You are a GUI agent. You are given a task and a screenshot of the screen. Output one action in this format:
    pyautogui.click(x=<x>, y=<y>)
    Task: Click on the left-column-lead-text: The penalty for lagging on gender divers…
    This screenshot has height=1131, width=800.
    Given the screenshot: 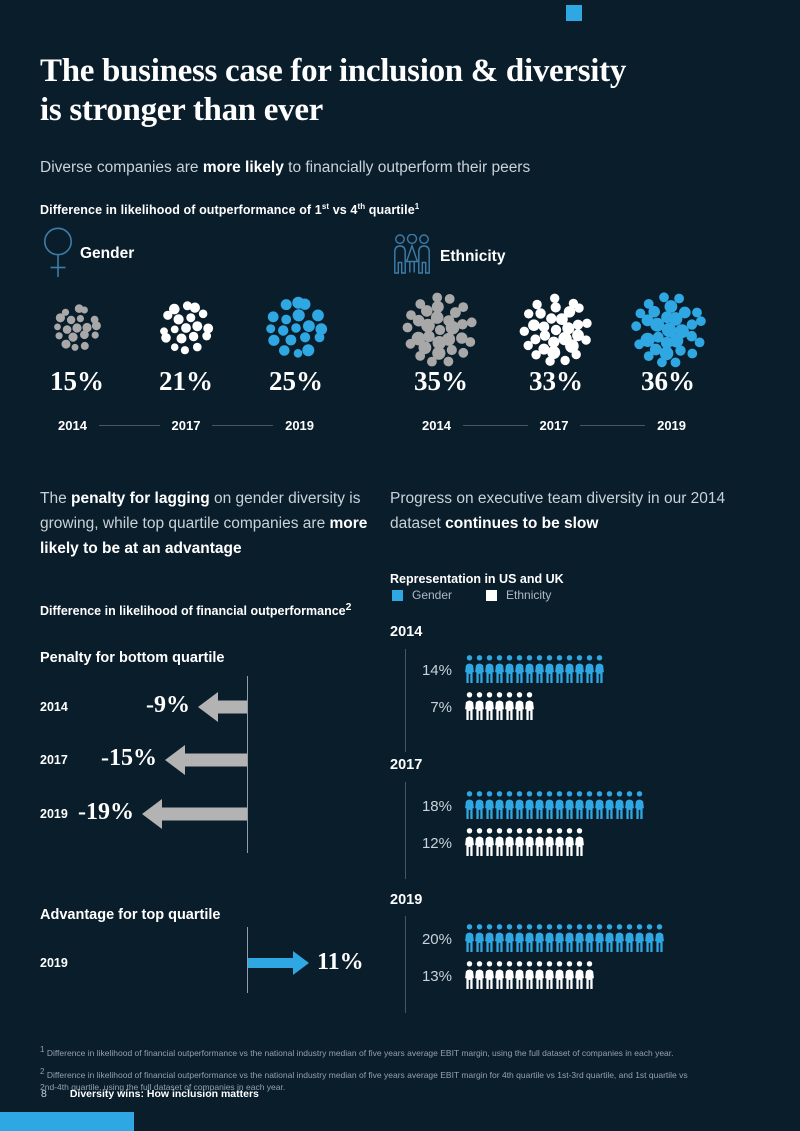 What is the action you would take?
    pyautogui.click(x=204, y=523)
    